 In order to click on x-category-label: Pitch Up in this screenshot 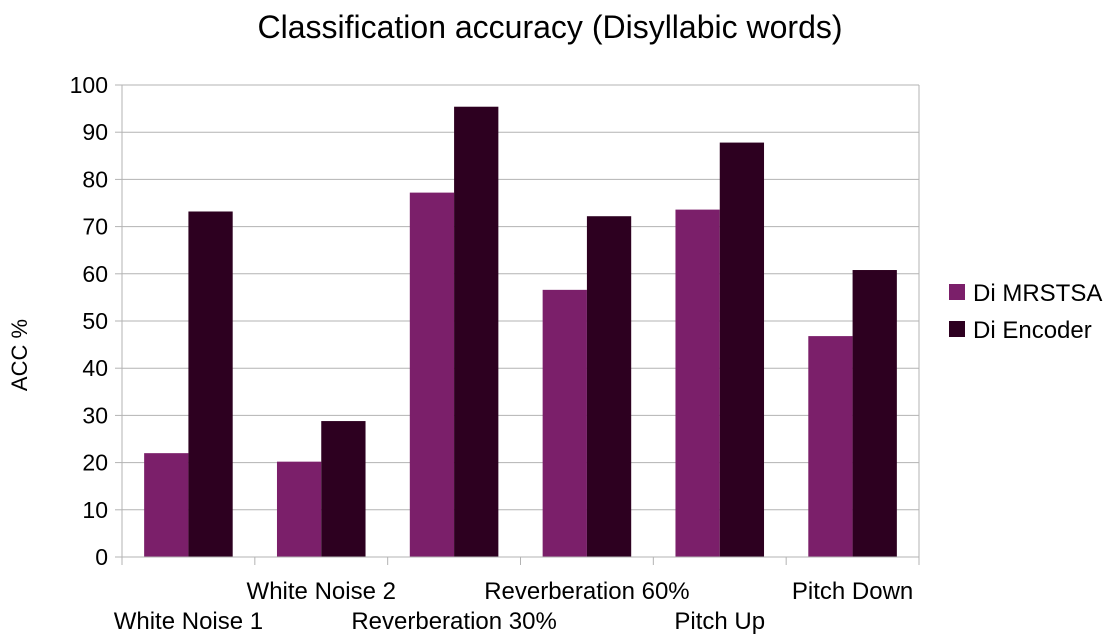, I will do `click(719, 621)`.